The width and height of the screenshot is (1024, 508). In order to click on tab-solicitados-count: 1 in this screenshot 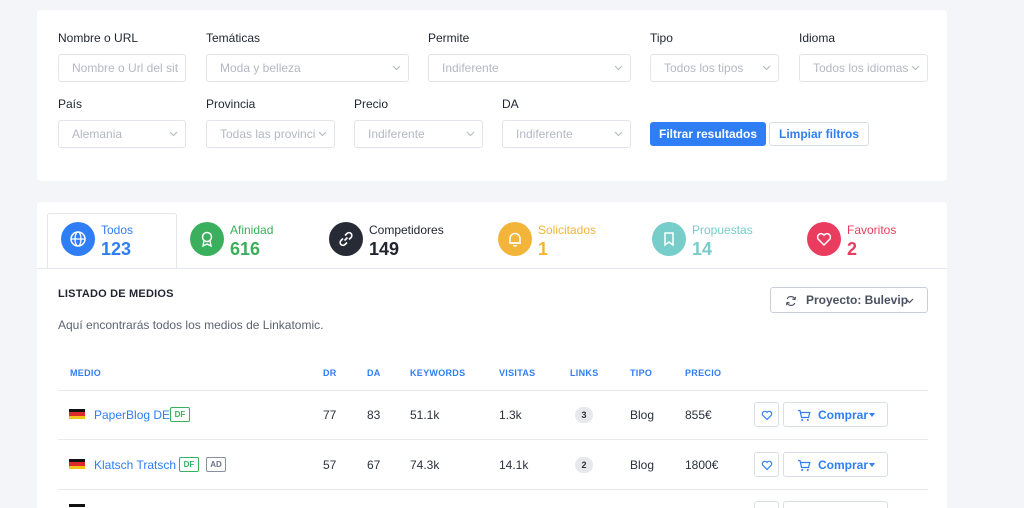, I will do `click(543, 249)`.